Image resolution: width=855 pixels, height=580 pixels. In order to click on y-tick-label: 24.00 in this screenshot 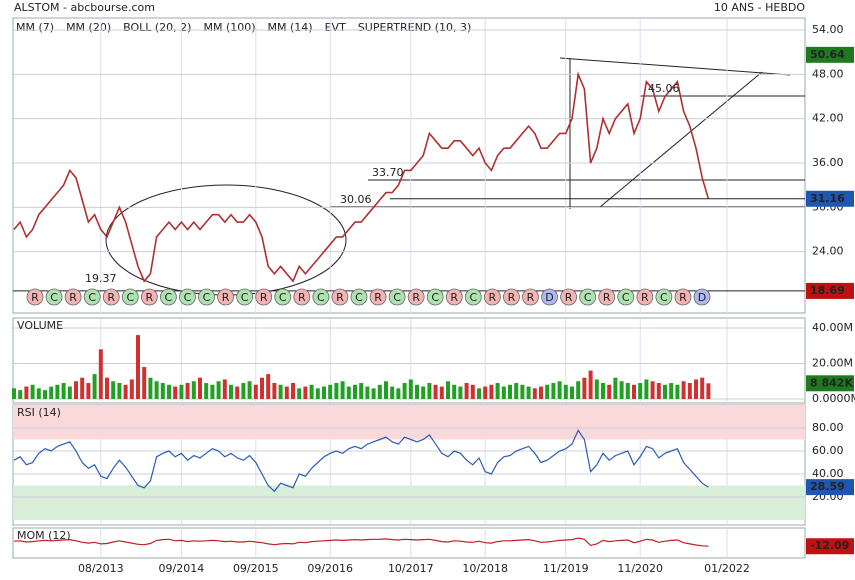, I will do `click(828, 251)`.